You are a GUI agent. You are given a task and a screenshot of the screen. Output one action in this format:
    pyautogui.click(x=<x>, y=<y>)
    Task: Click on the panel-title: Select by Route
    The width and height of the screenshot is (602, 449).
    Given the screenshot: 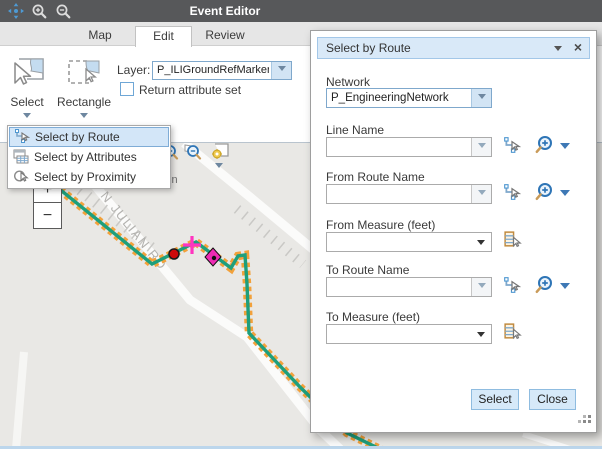 What is the action you would take?
    pyautogui.click(x=368, y=48)
    